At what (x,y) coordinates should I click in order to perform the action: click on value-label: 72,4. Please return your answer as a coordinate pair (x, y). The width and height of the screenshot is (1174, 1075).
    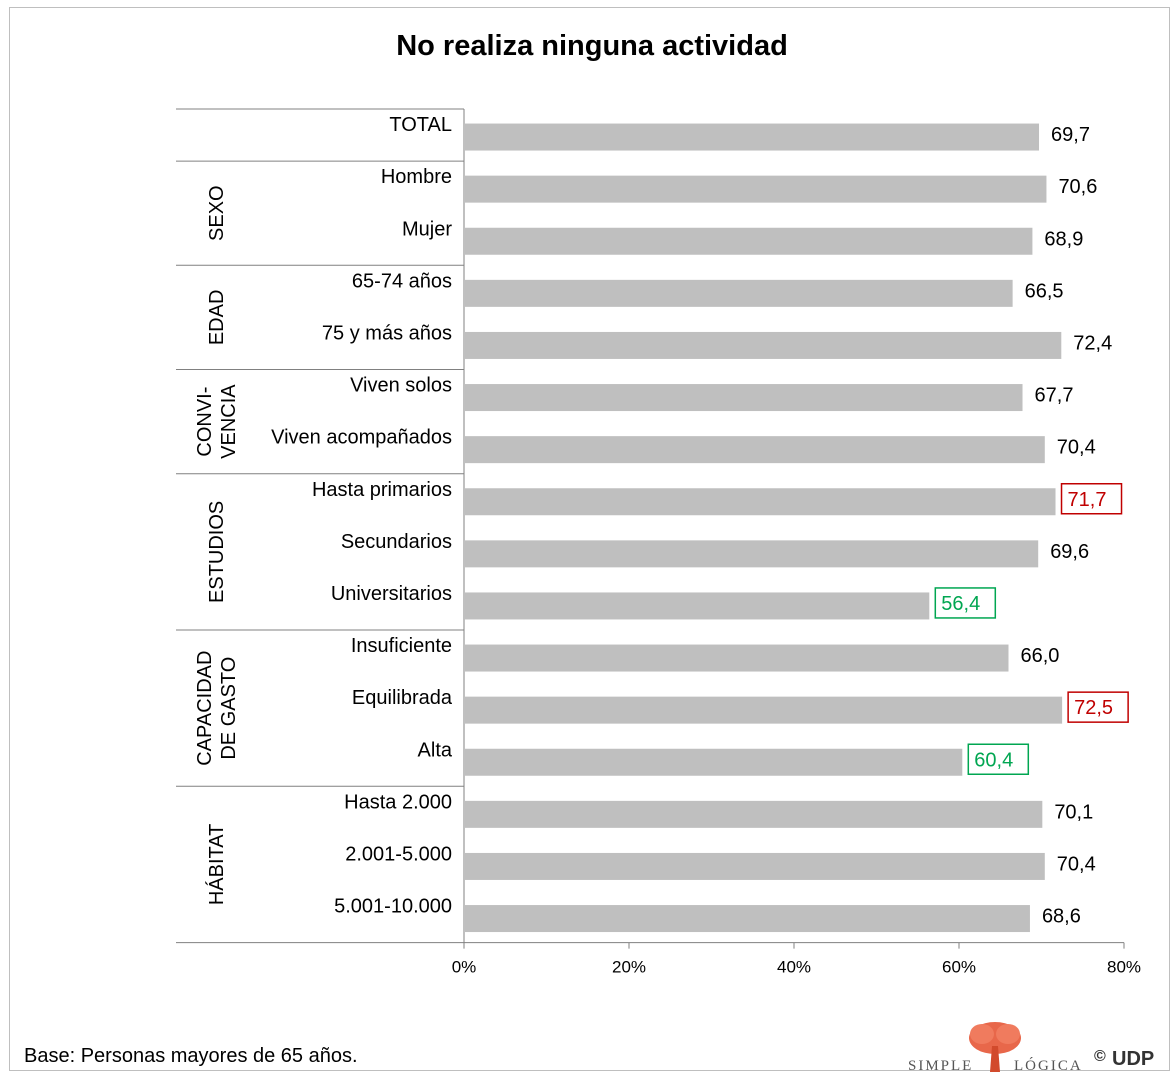
    Looking at the image, I should click on (1092, 343).